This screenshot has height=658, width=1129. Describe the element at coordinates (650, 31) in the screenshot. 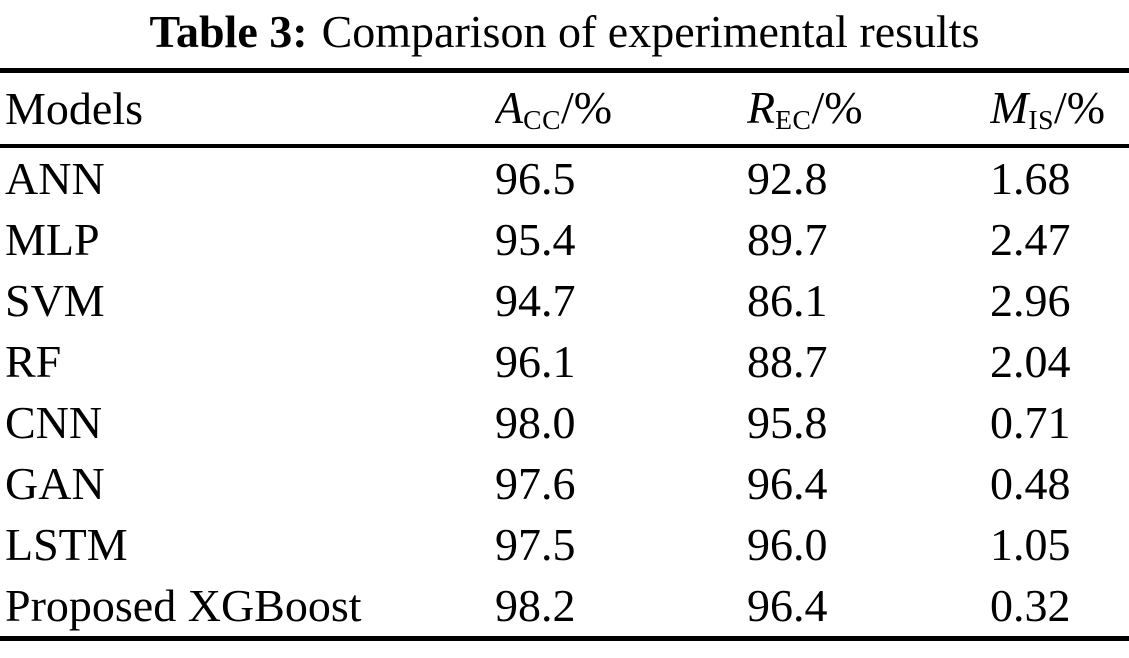

I see `table-caption-text: Comparison of experimental results` at that location.